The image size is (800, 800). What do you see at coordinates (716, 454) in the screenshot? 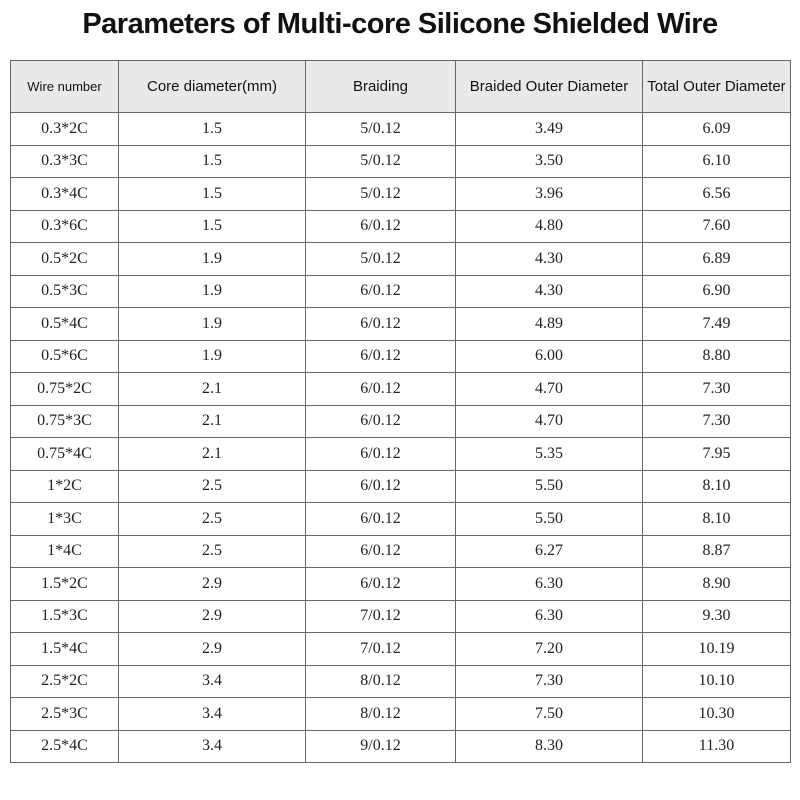
I see `table-cell: 7.95` at bounding box center [716, 454].